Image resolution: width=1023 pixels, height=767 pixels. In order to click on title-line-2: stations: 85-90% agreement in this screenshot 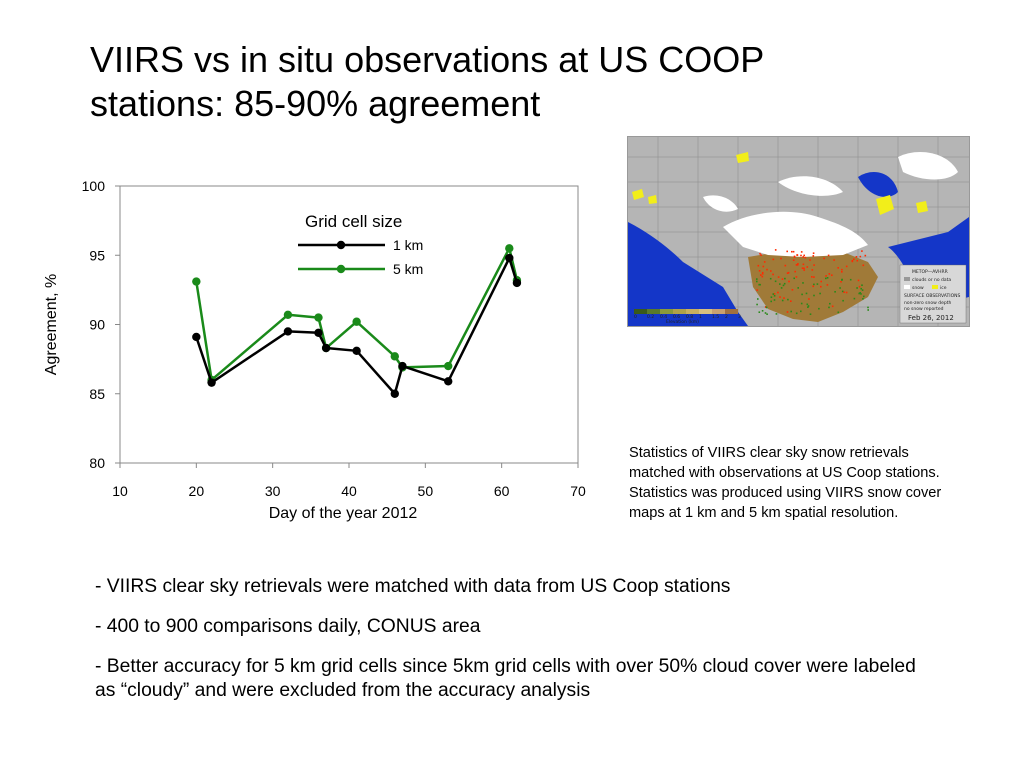, I will do `click(315, 103)`.